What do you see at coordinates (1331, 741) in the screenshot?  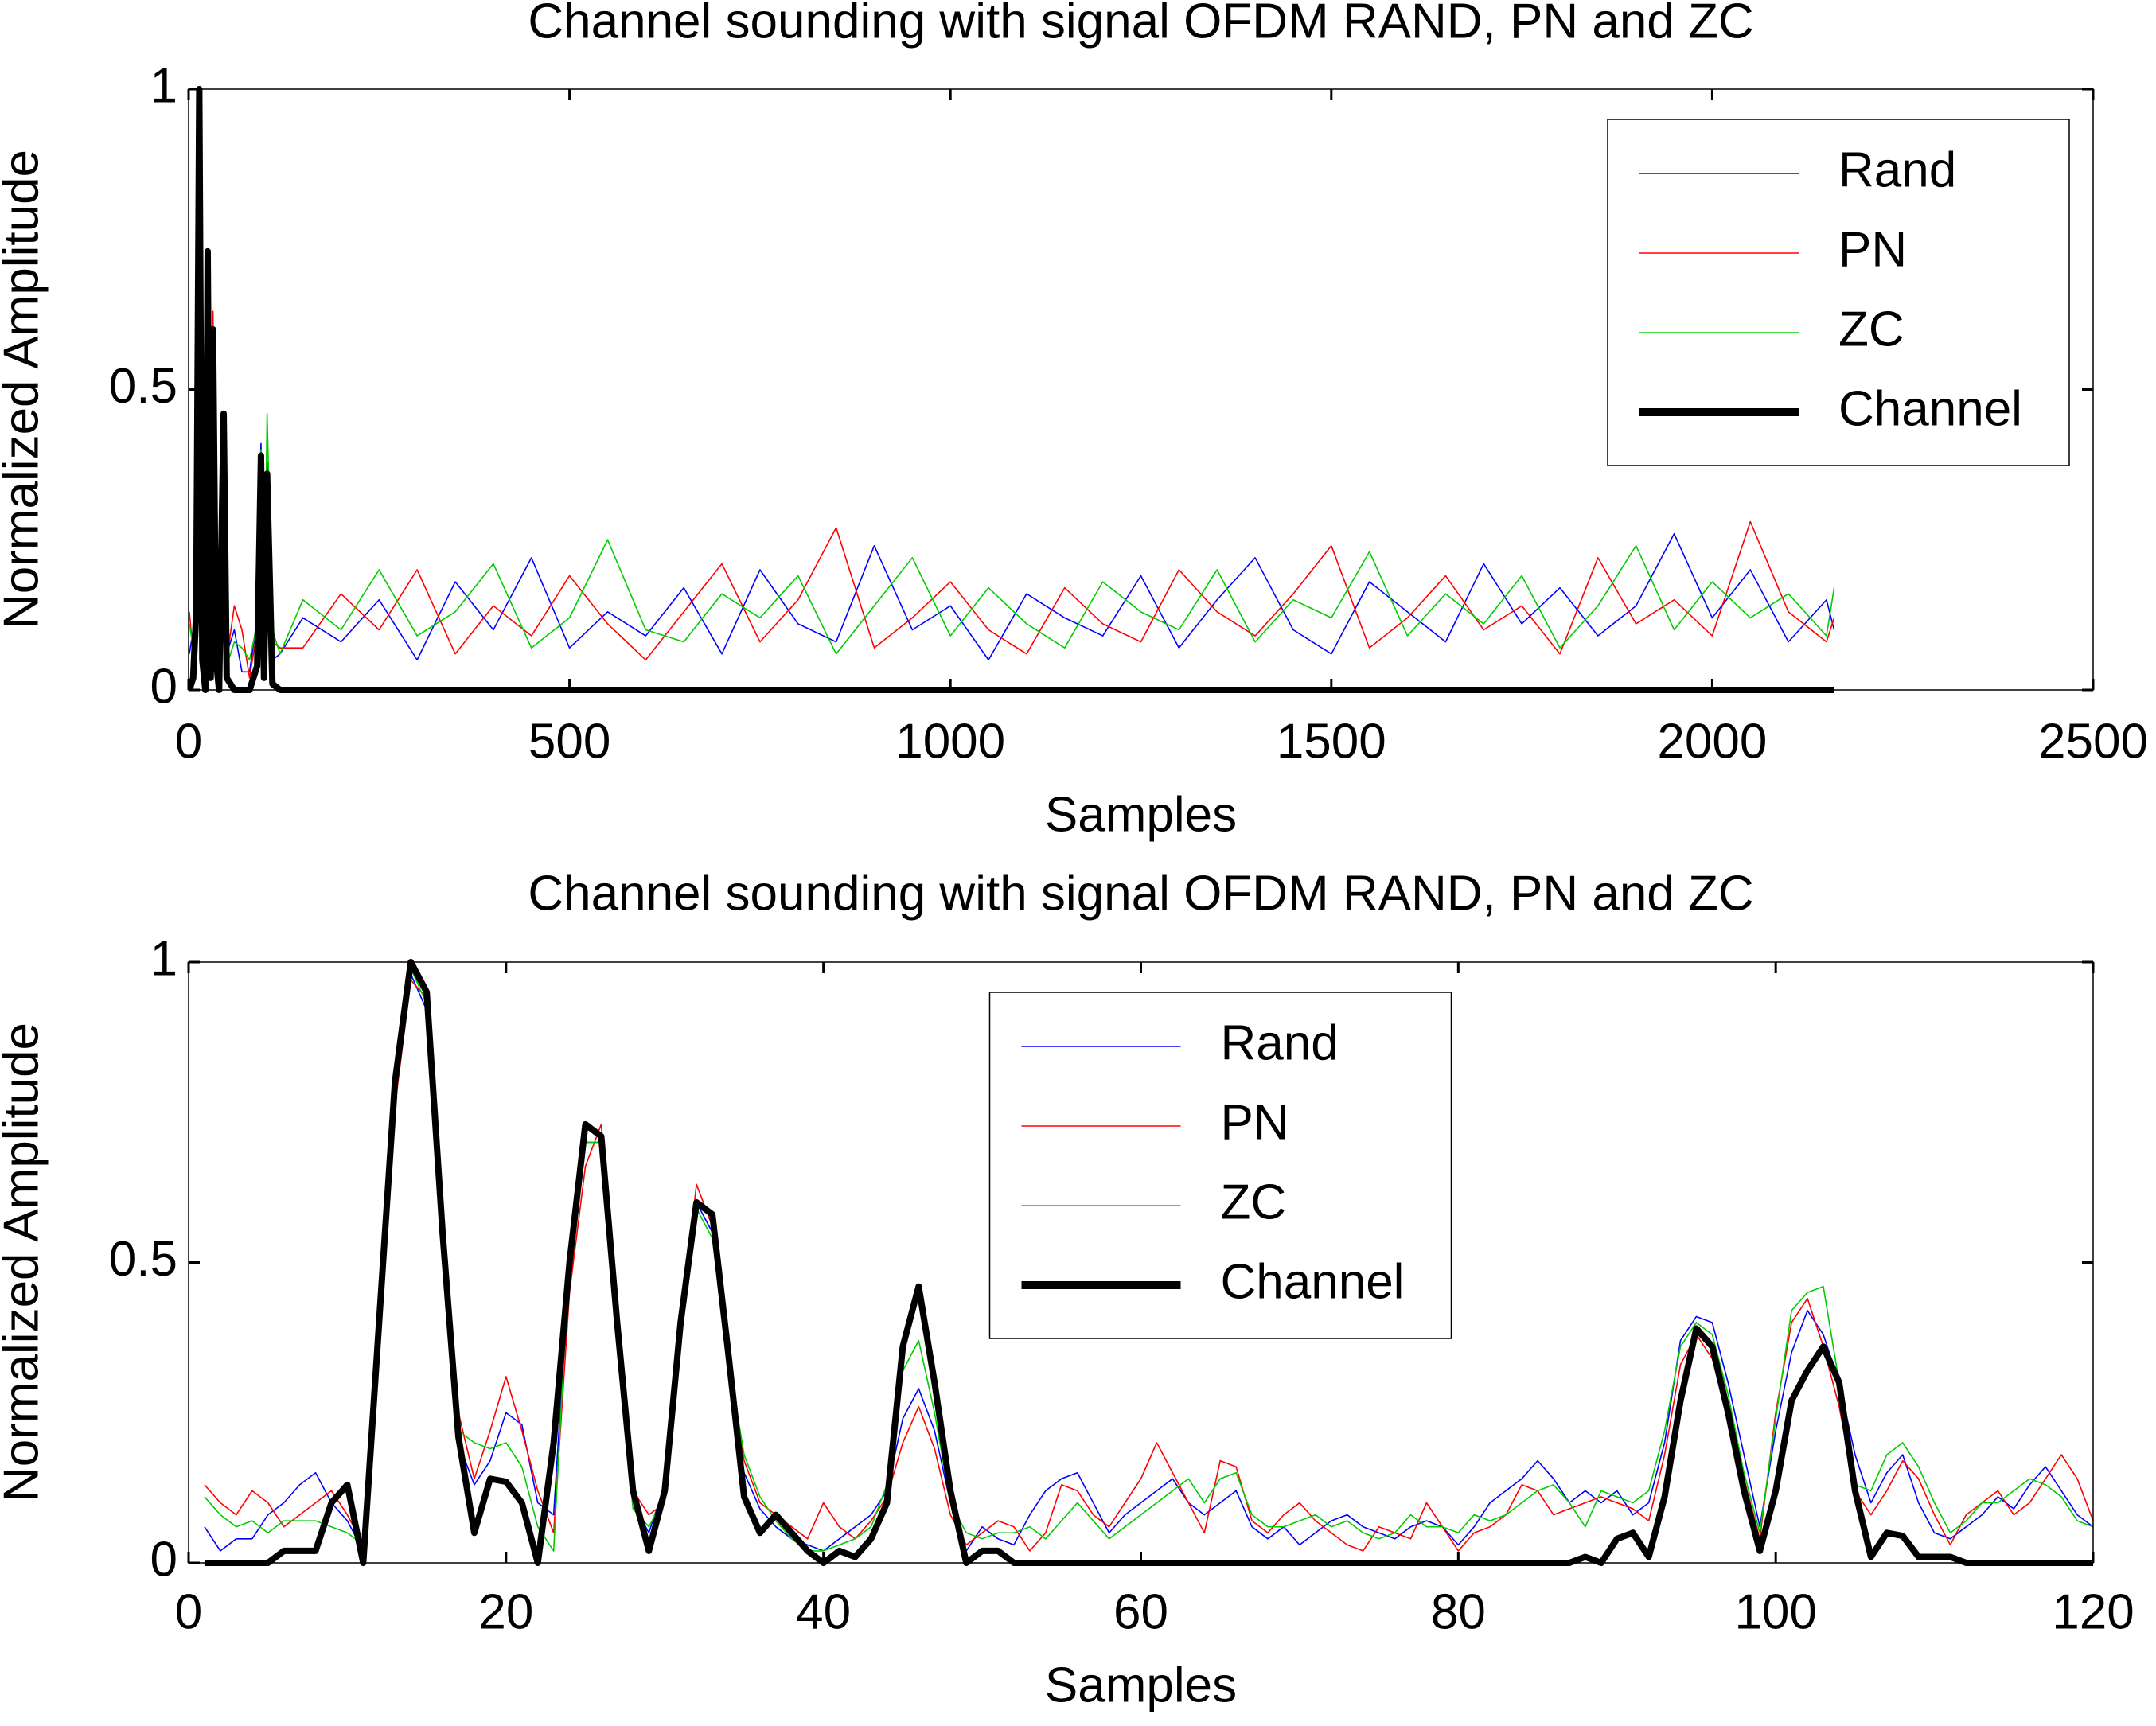 I see `x-tick-label: 1500` at bounding box center [1331, 741].